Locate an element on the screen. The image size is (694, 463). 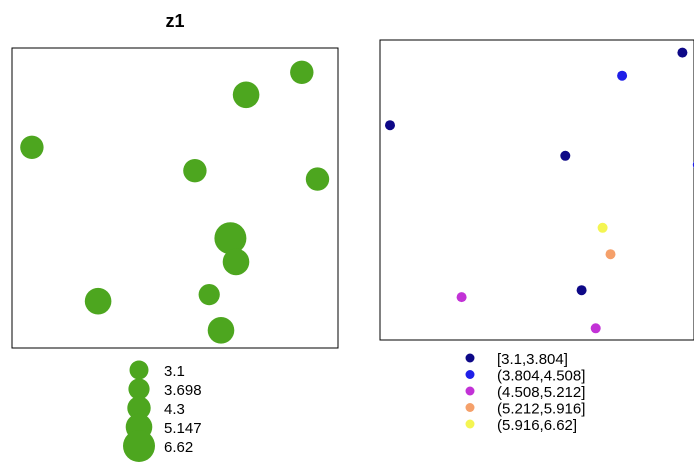
chart-title: z1 is located at coordinates (174, 21).